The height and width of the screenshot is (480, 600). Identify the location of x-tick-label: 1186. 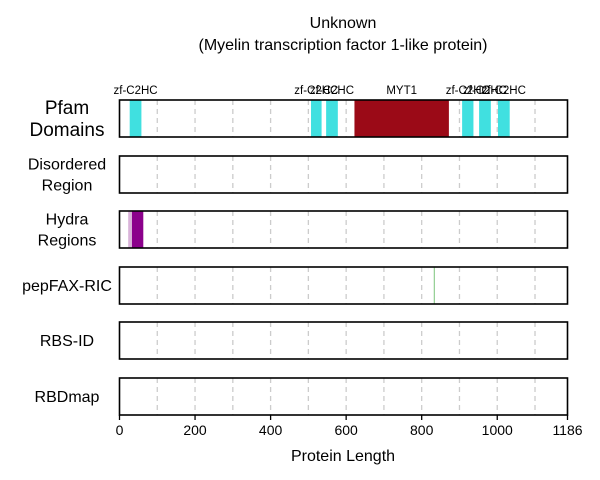
(567, 430).